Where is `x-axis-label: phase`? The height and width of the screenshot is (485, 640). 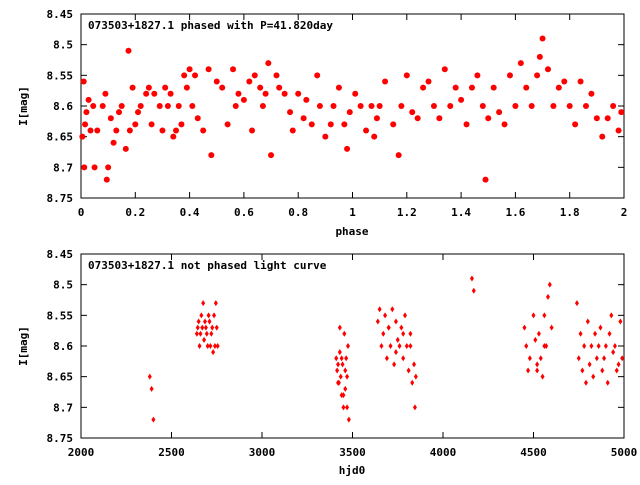 x-axis-label: phase is located at coordinates (351, 231).